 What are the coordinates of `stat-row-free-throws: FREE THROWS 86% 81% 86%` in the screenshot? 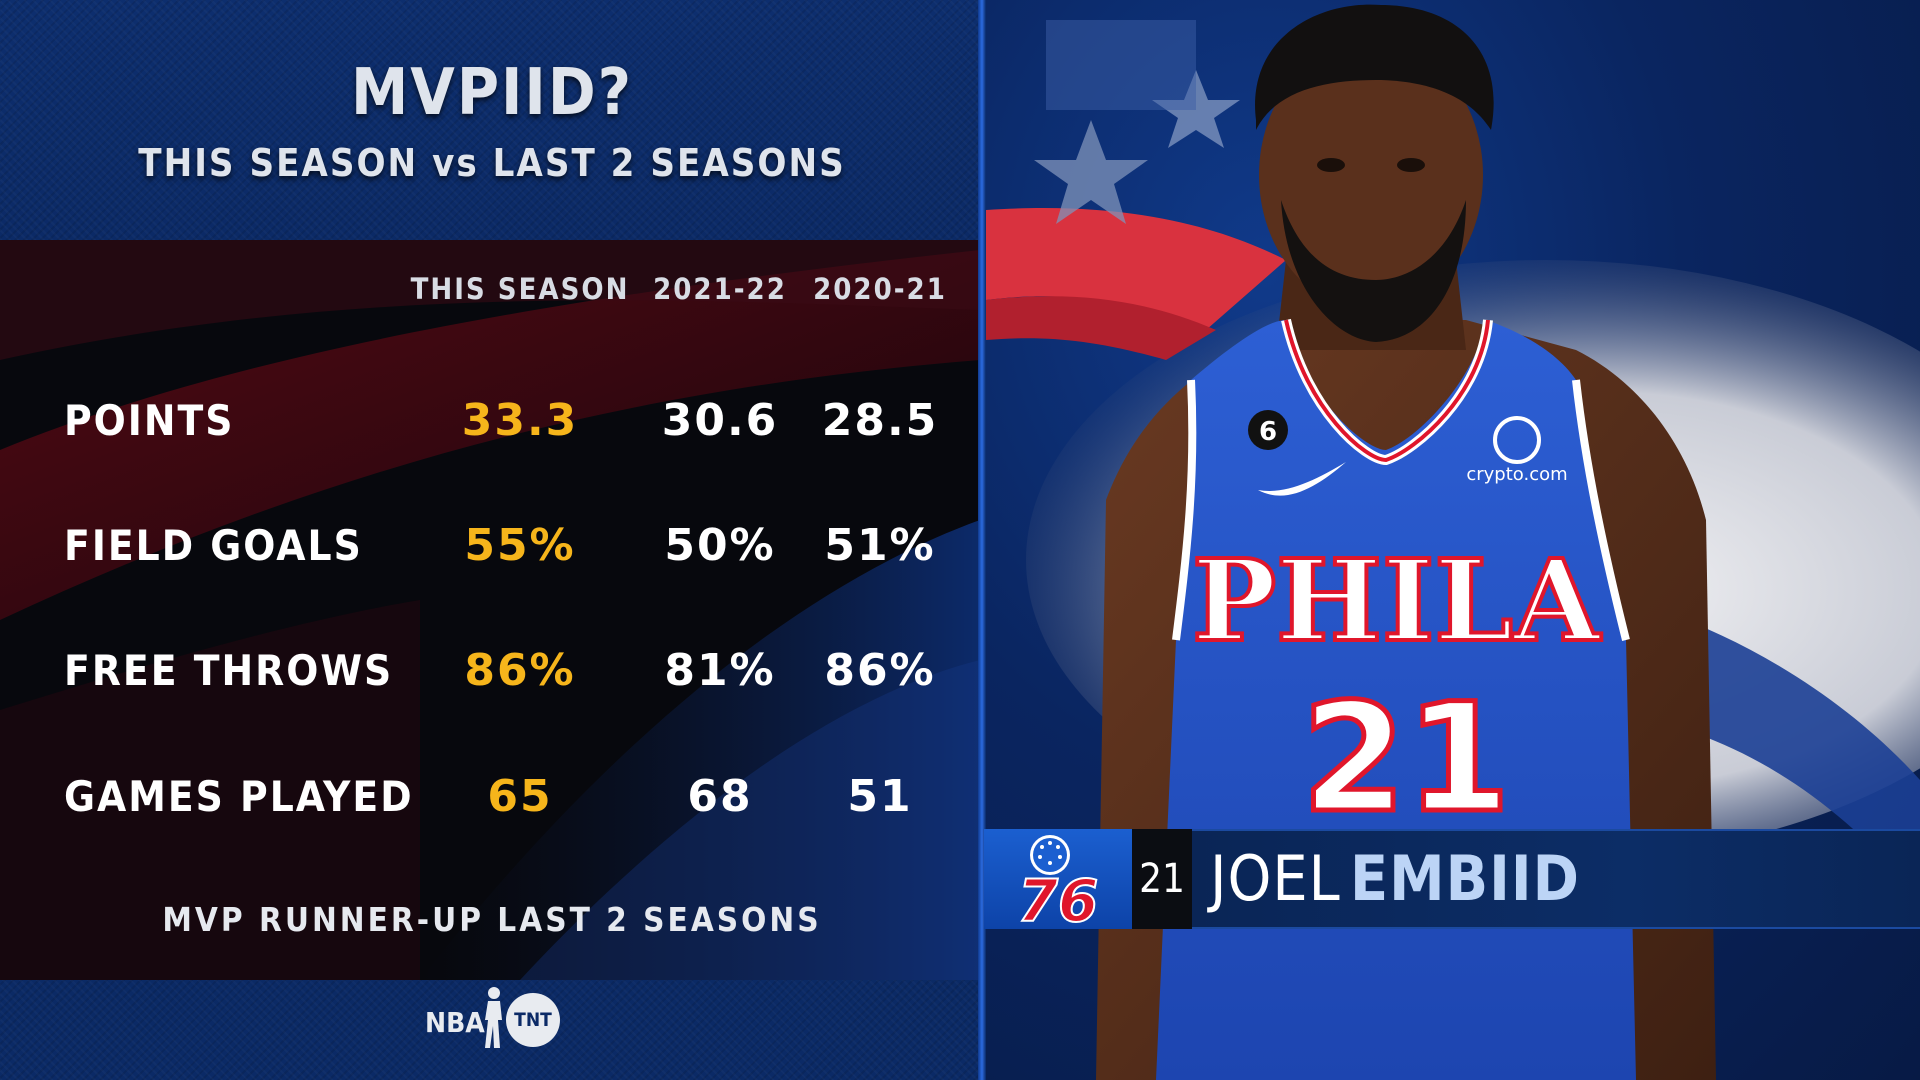 It's located at (490, 671).